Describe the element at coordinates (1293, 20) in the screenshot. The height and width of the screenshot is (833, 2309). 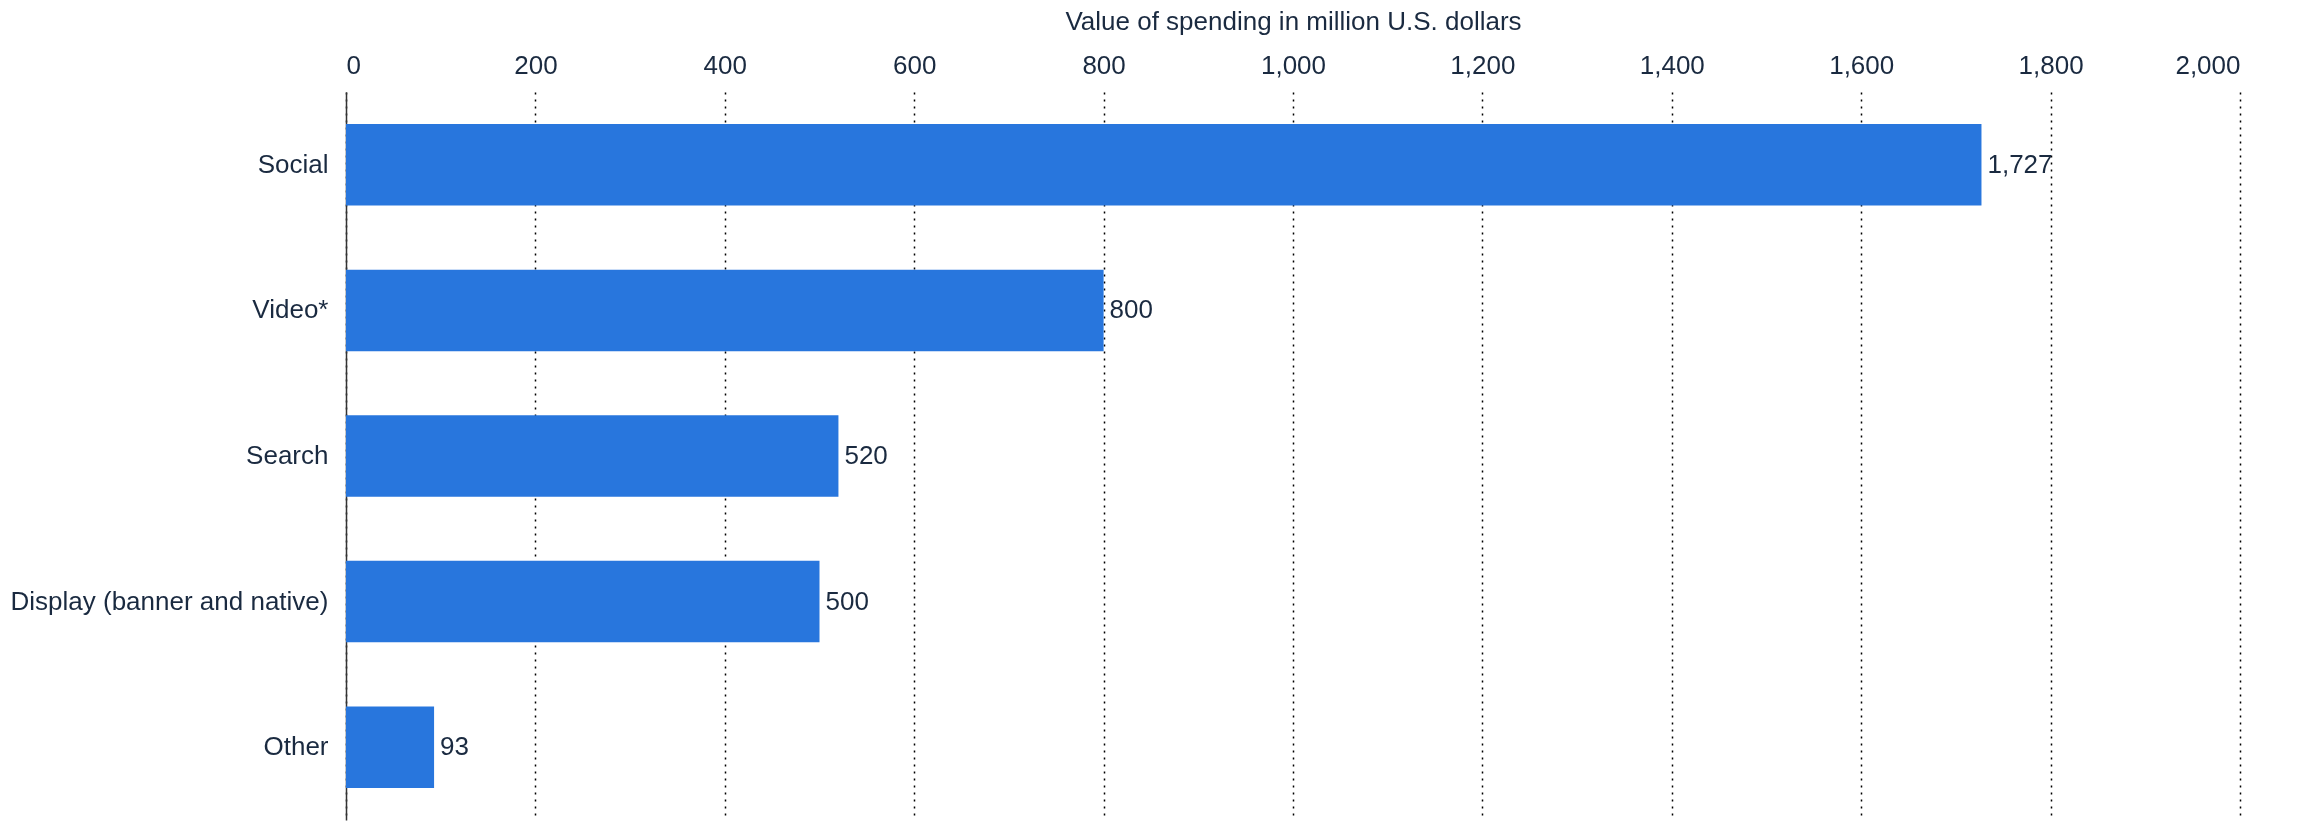
I see `x-axis-title: Value of spending in million U.S. dollars` at that location.